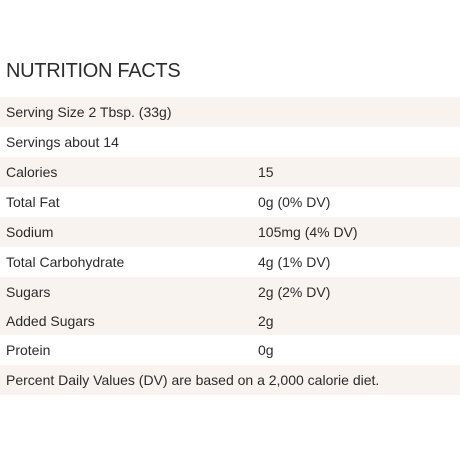 Image resolution: width=460 pixels, height=460 pixels. I want to click on nutrient-label: Sodium, so click(30, 232).